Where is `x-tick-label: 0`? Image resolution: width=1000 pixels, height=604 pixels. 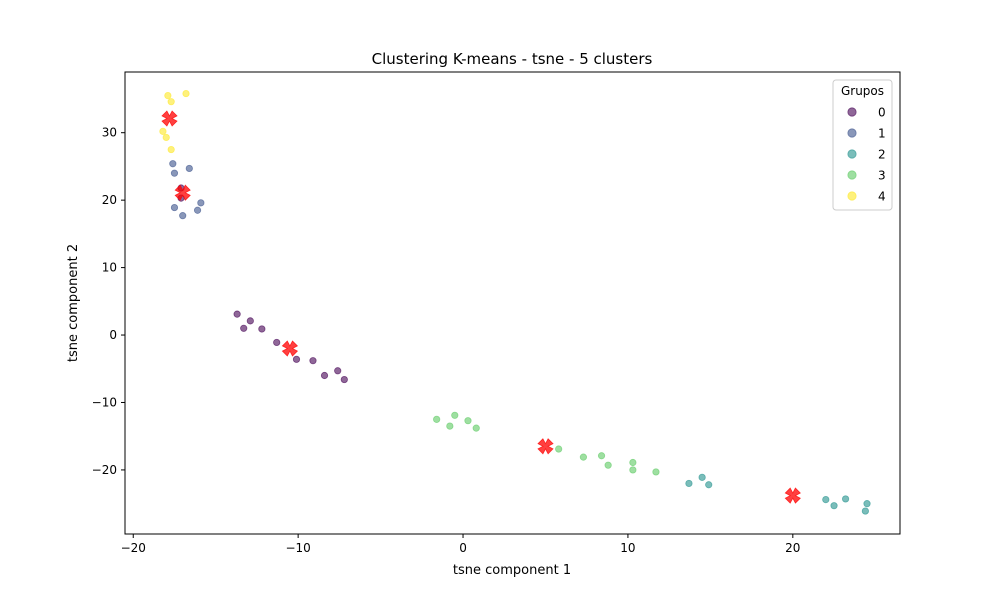 x-tick-label: 0 is located at coordinates (463, 548).